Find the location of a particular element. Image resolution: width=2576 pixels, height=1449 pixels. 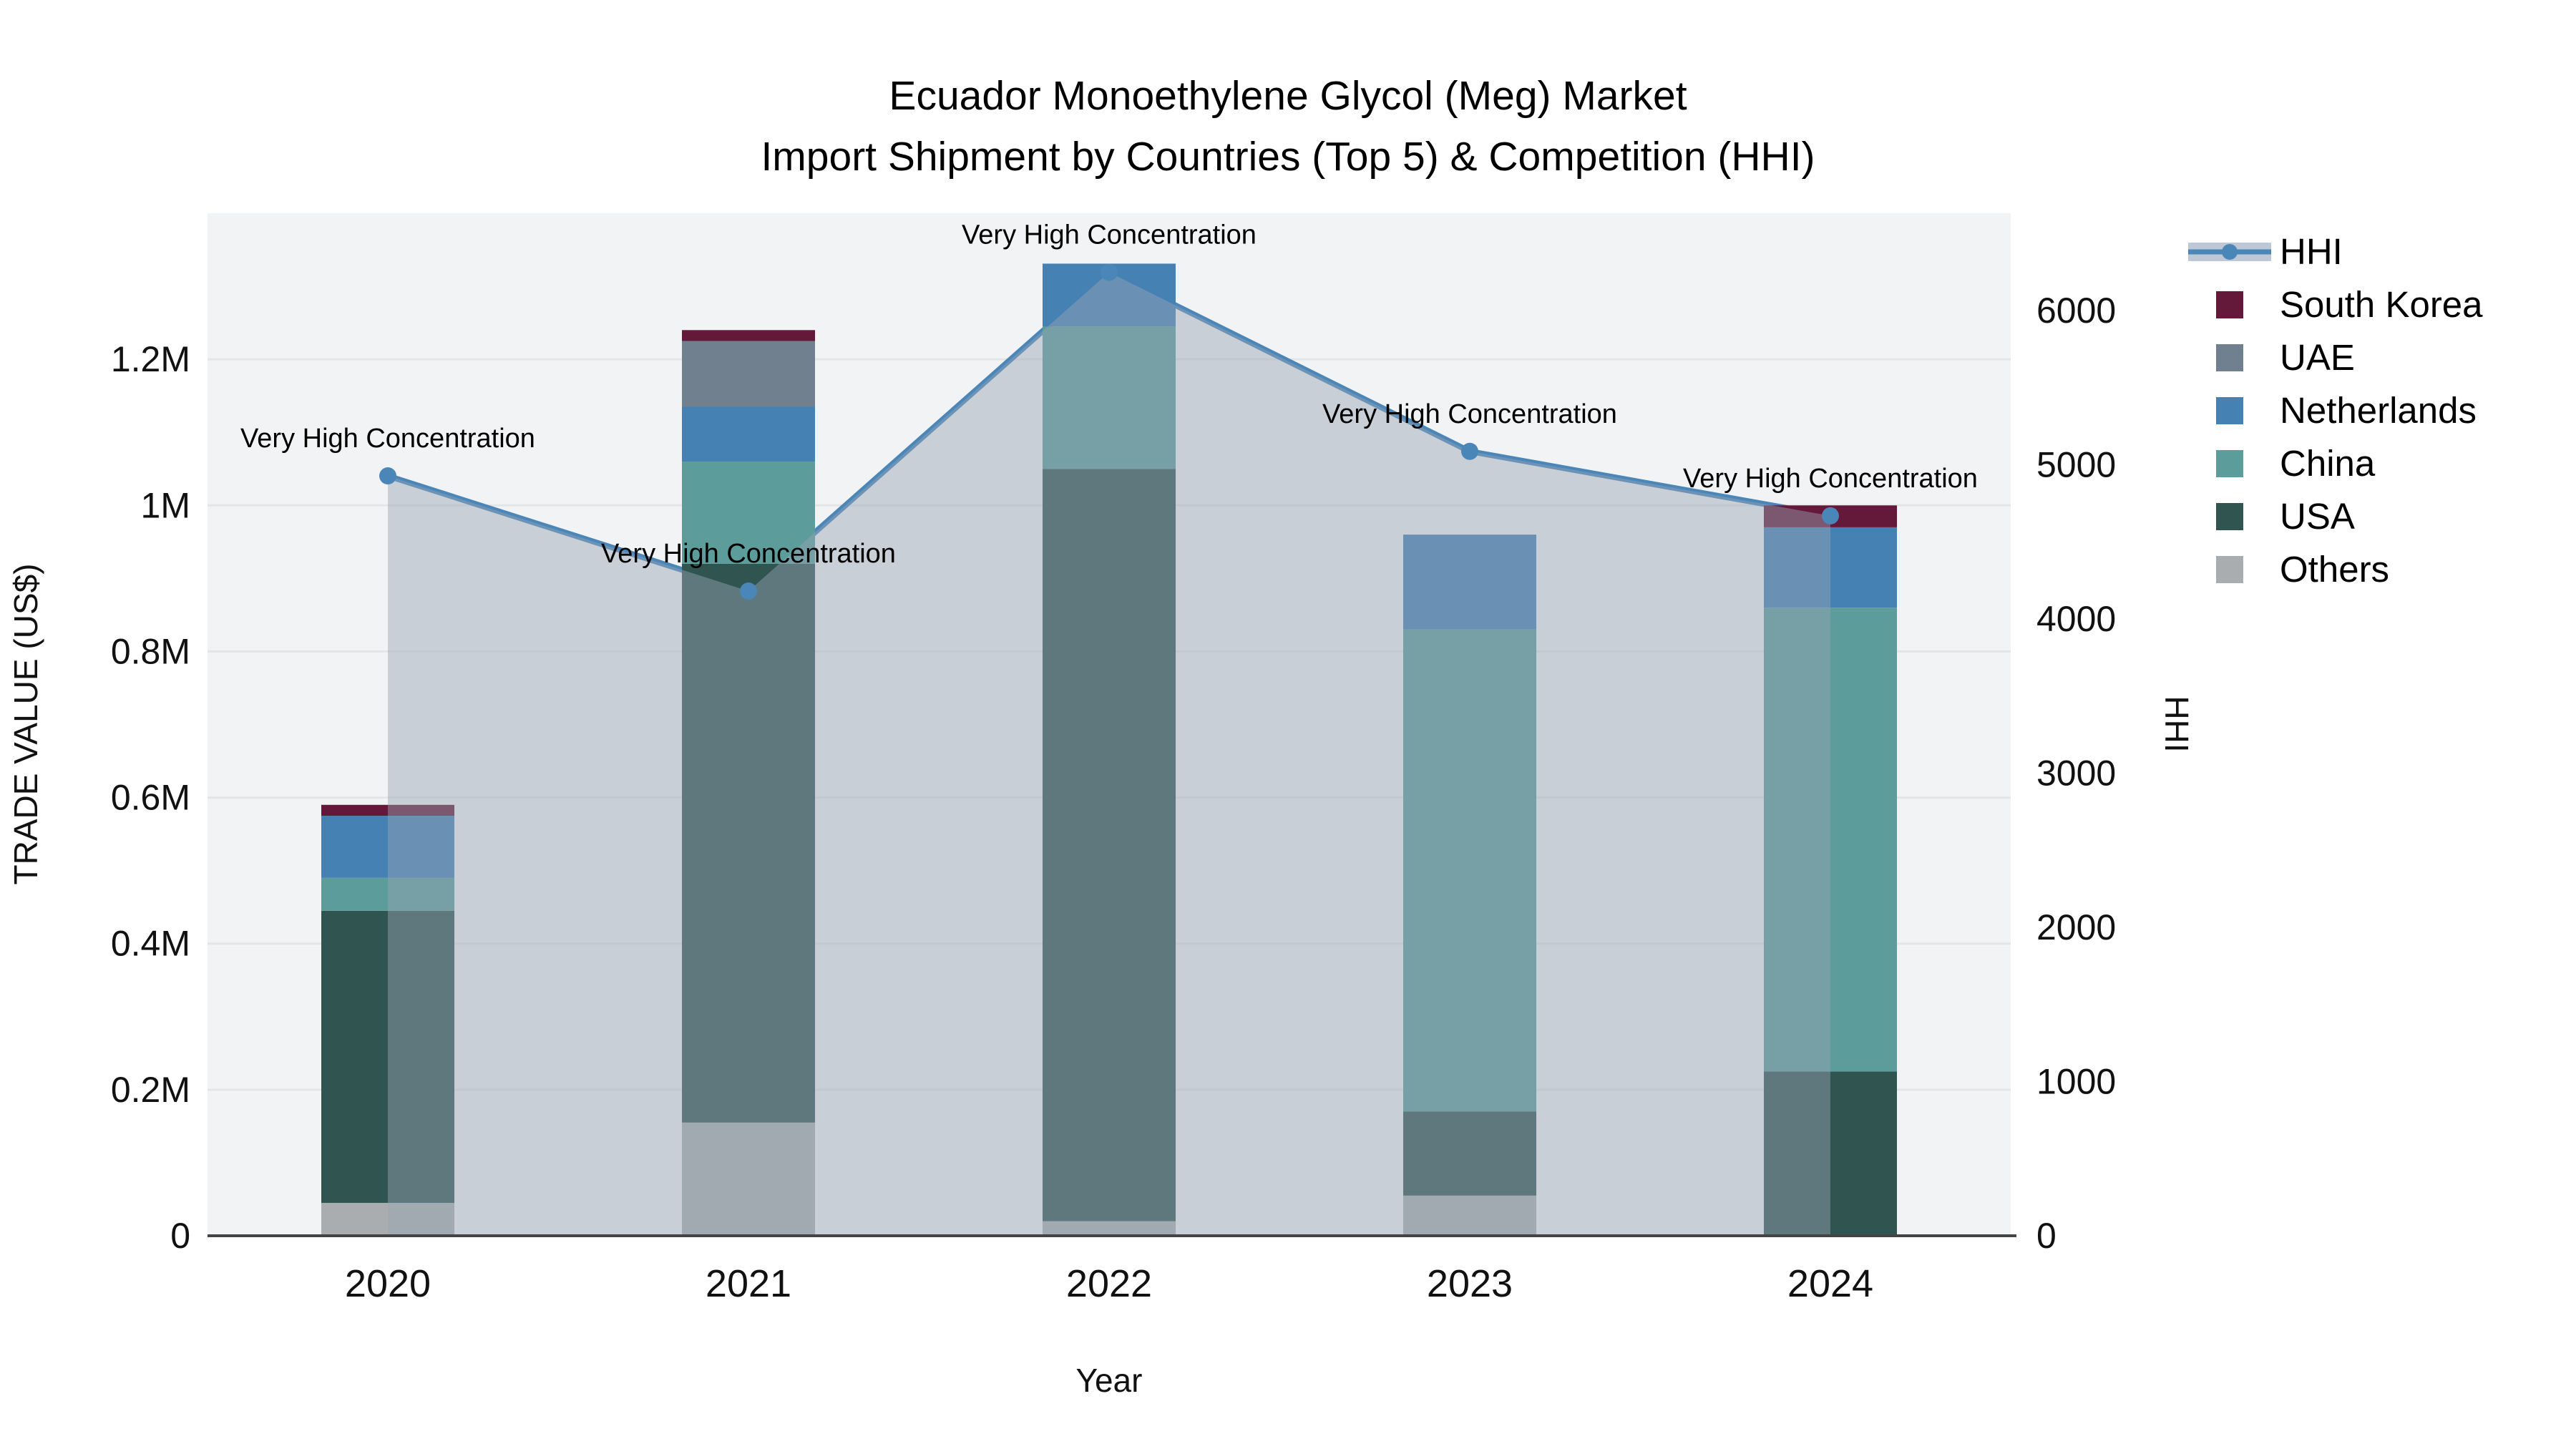

legend-label: South Korea is located at coordinates (2381, 304).